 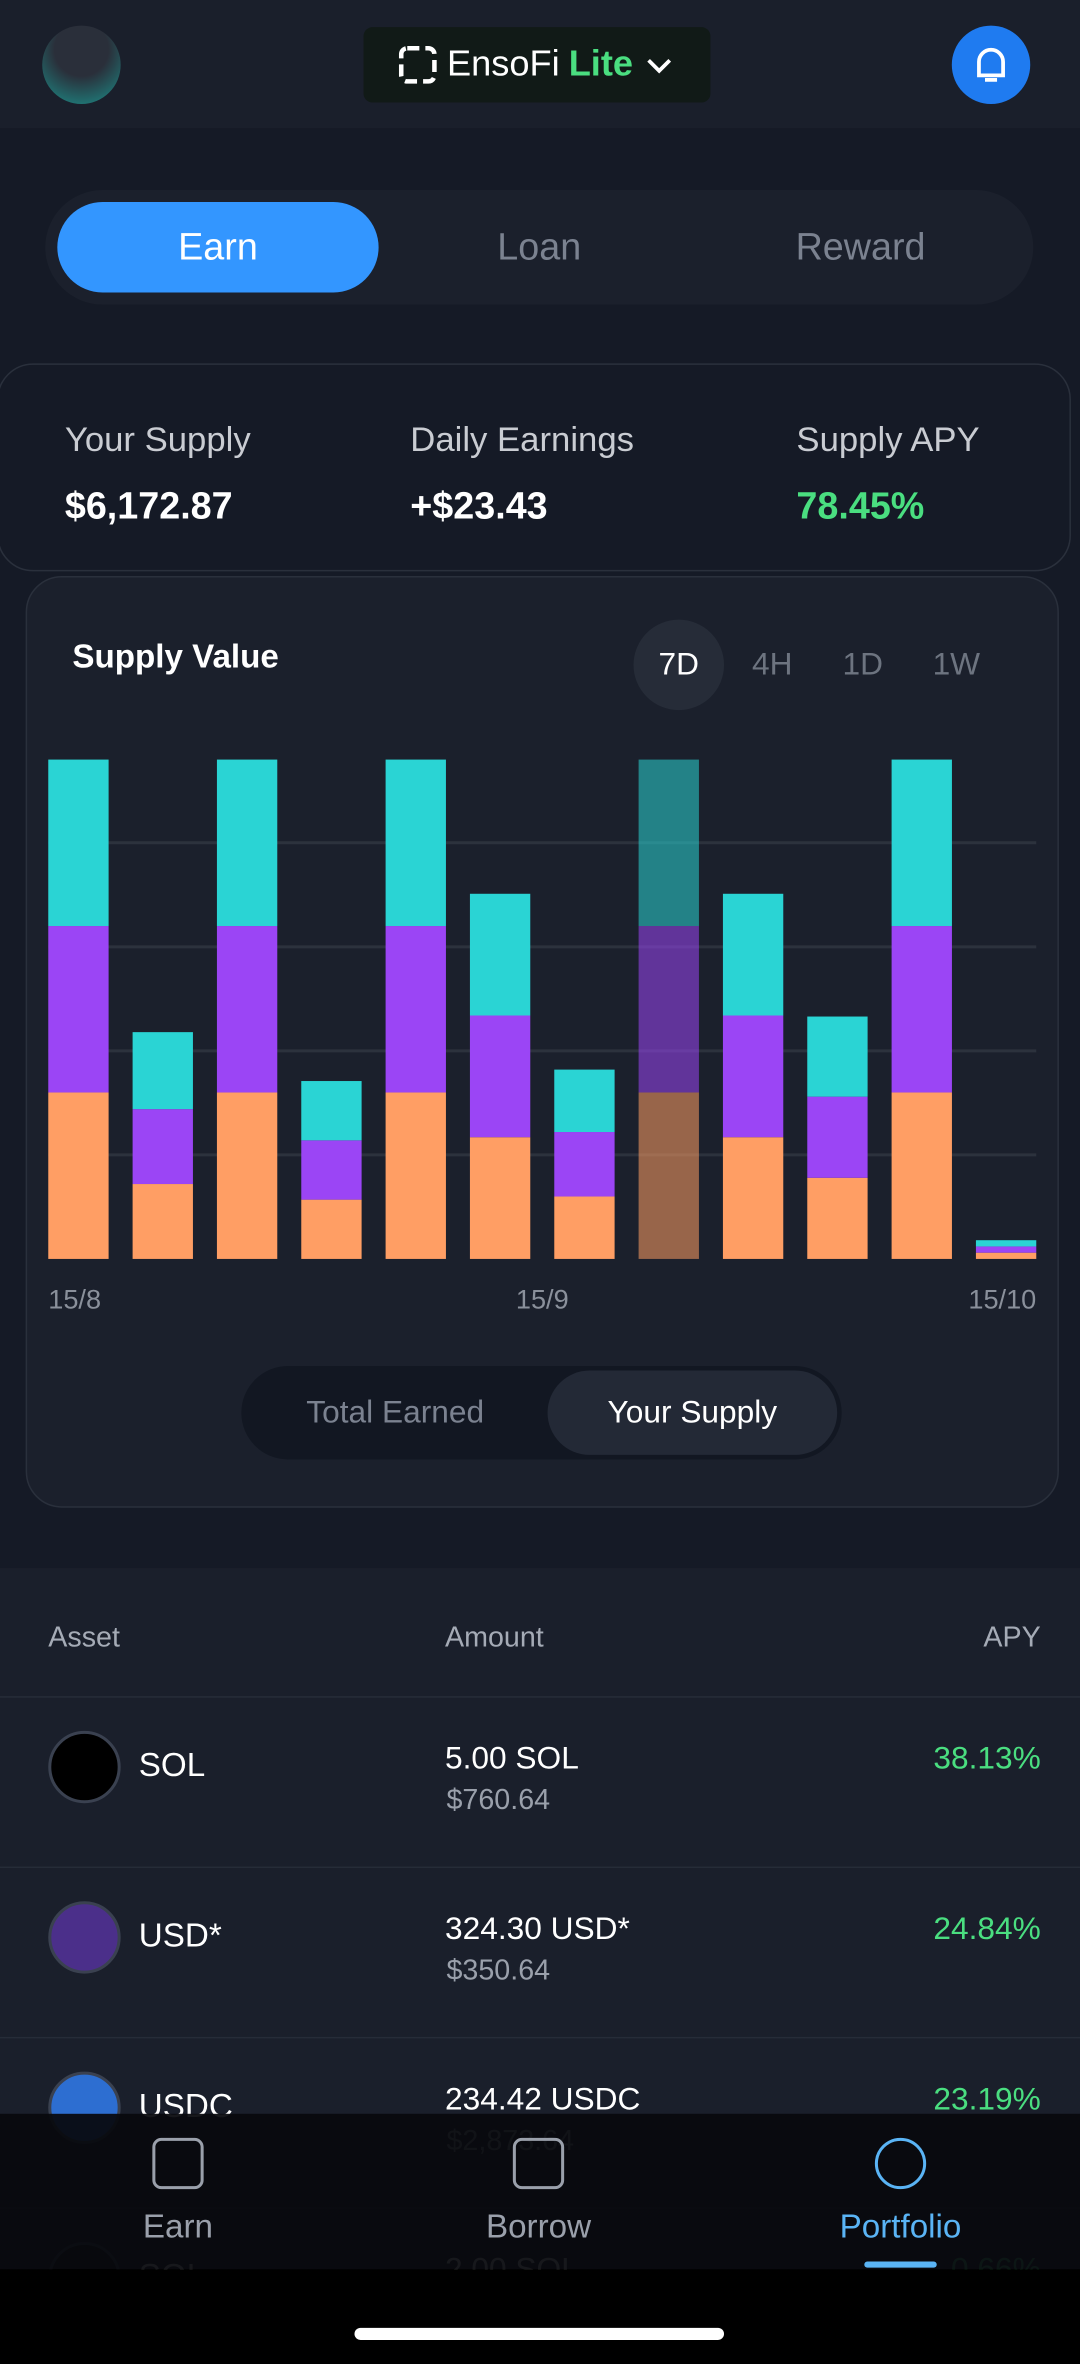 I want to click on stat-value: $6,172.87, so click(x=148, y=506).